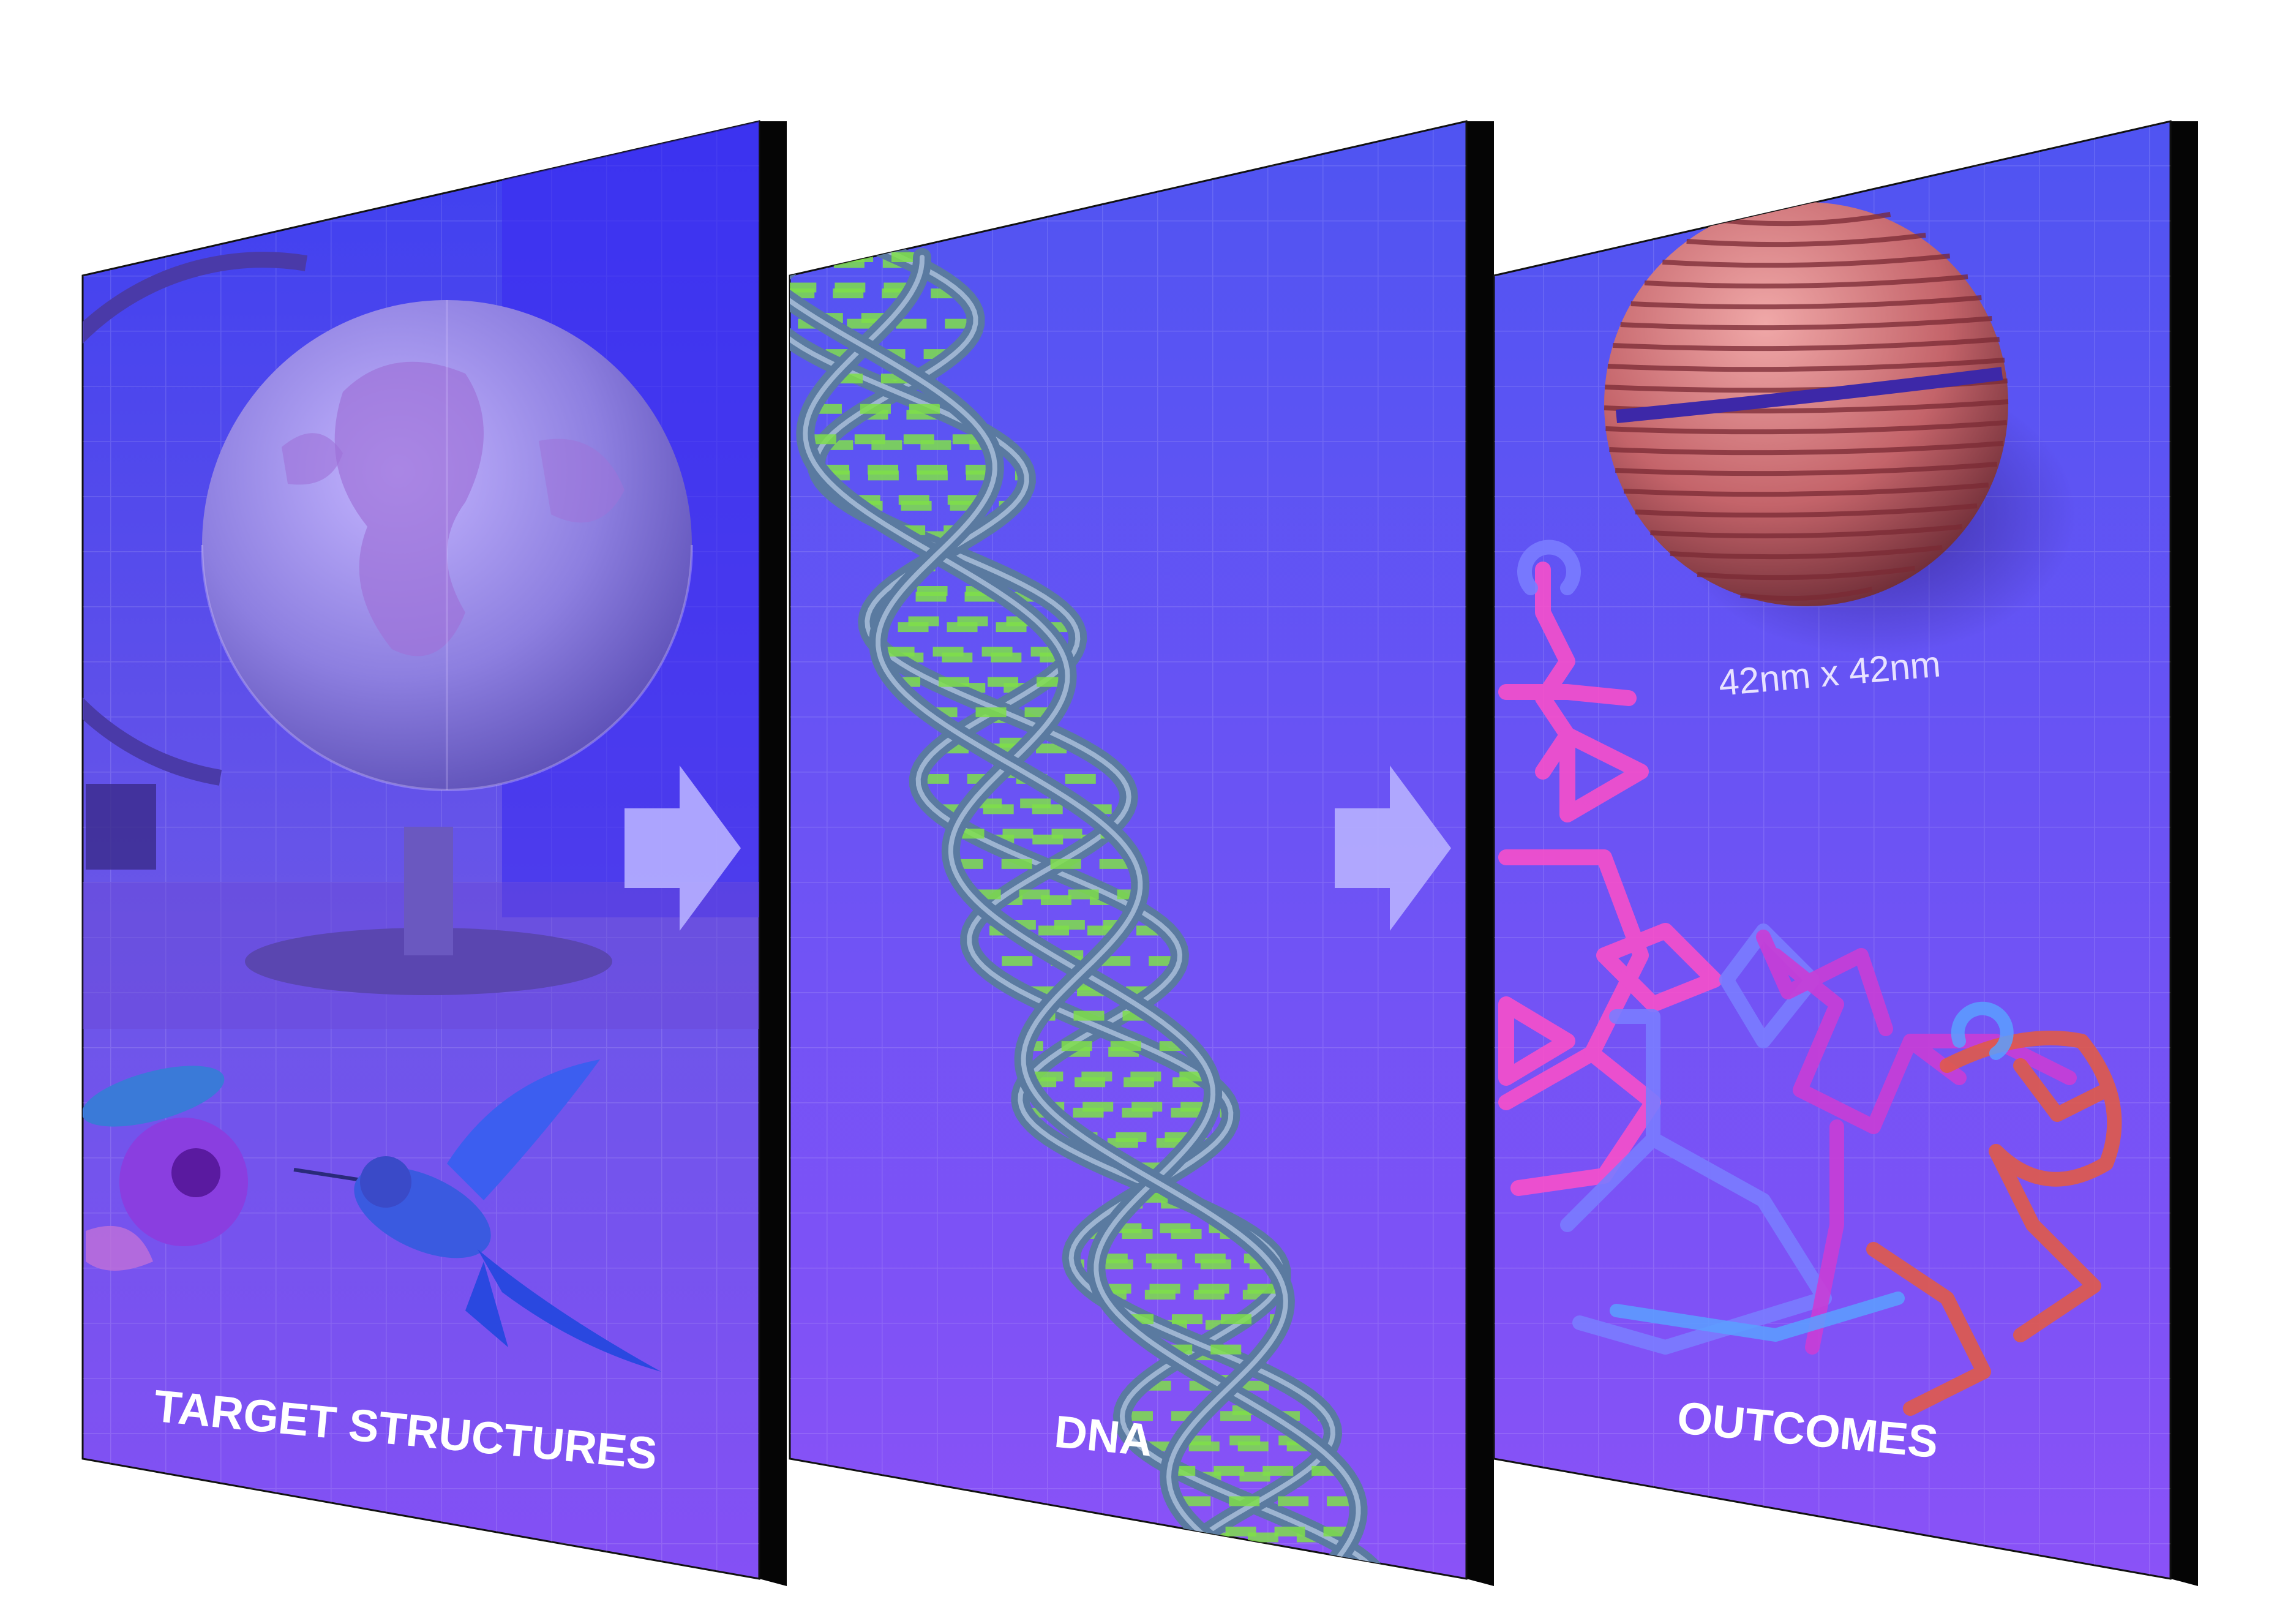 The width and height of the screenshot is (2296, 1621). What do you see at coordinates (1103, 1436) in the screenshot?
I see `panel-caption: DNA` at bounding box center [1103, 1436].